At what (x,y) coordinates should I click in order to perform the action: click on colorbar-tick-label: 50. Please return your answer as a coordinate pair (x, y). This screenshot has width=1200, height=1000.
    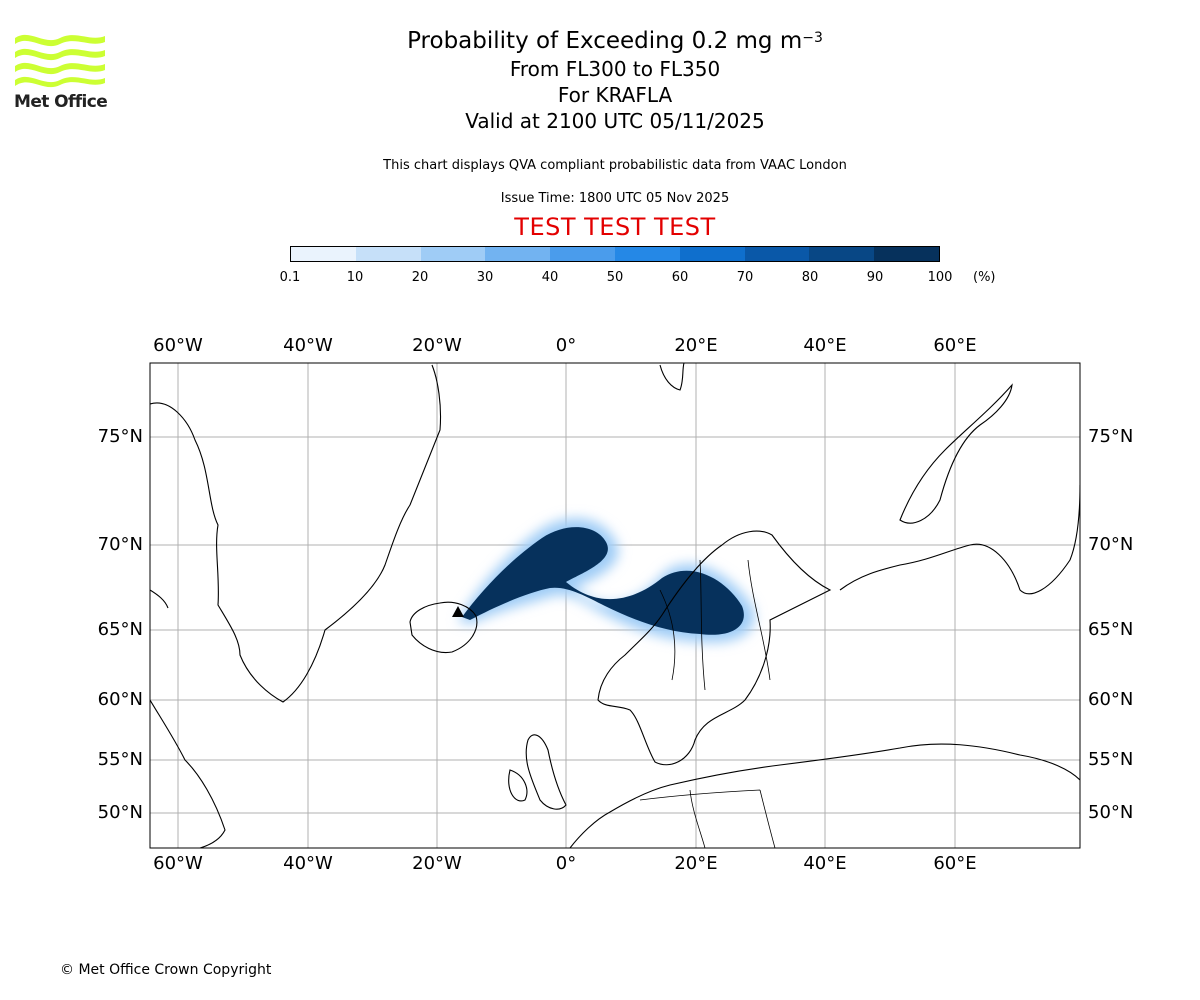
    Looking at the image, I should click on (615, 277).